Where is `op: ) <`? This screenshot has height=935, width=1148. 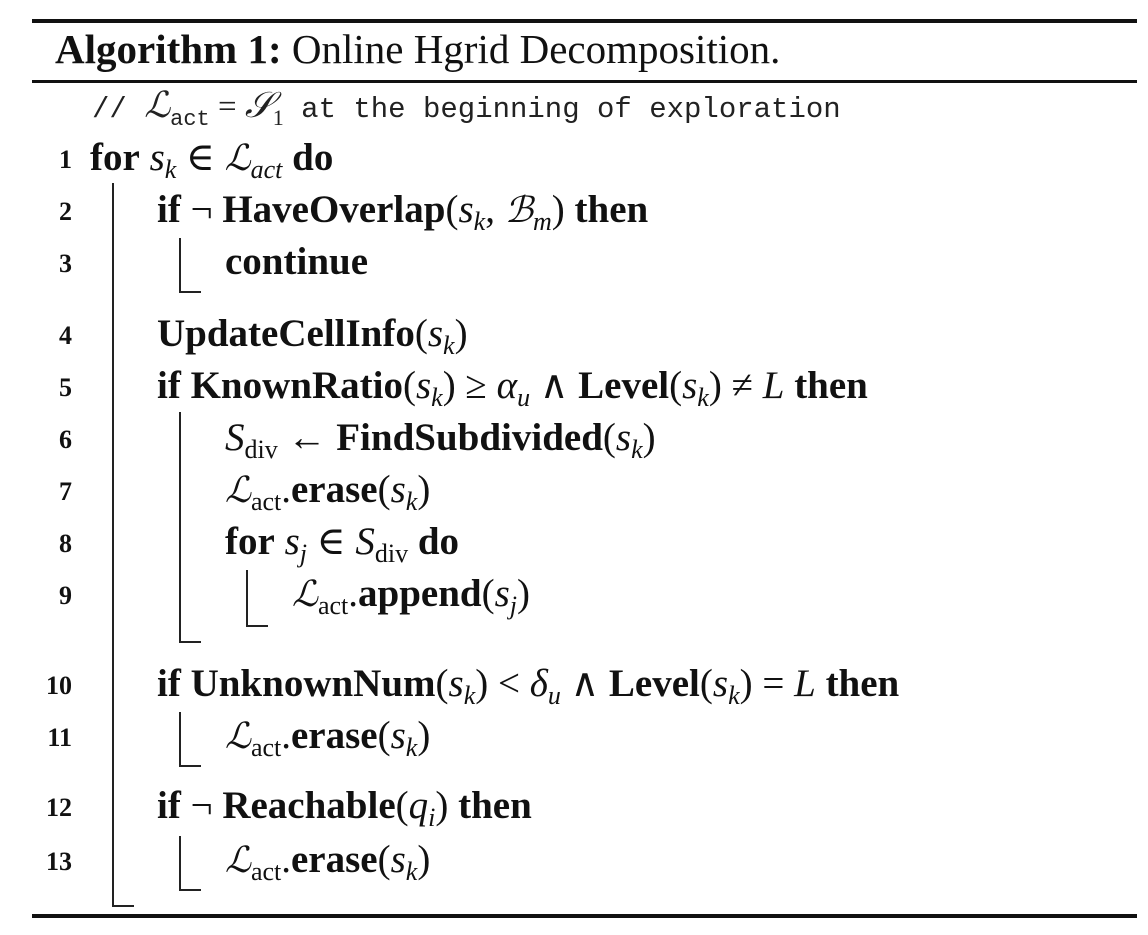 op: ) < is located at coordinates (502, 683).